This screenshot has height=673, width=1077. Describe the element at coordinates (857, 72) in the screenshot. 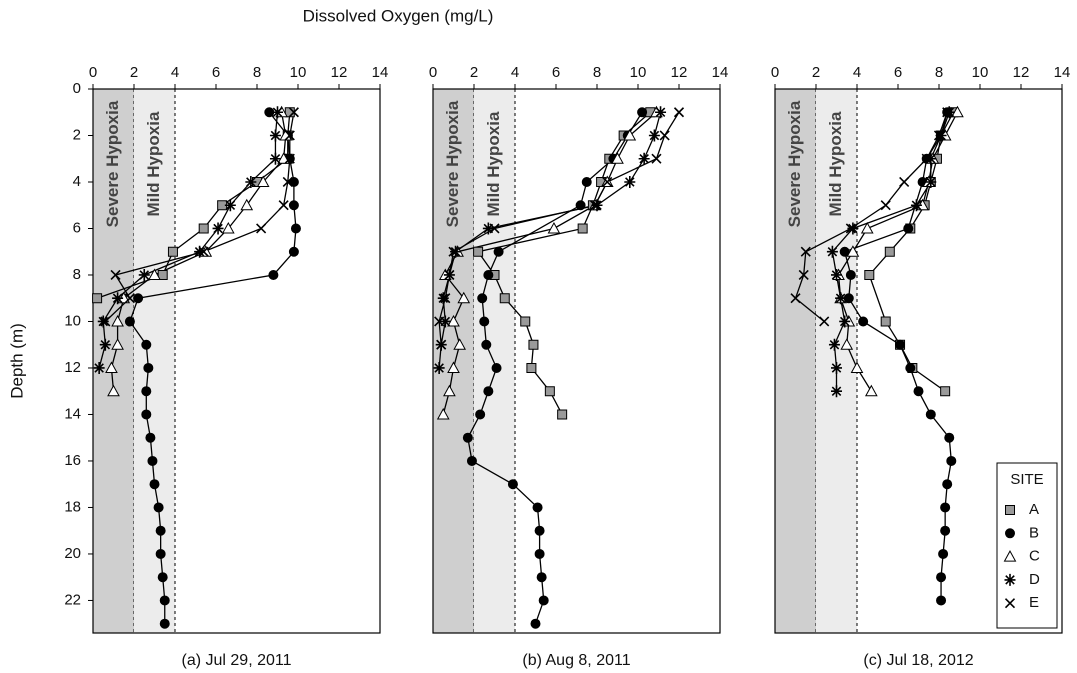

I see `x-tick-label: 4` at that location.